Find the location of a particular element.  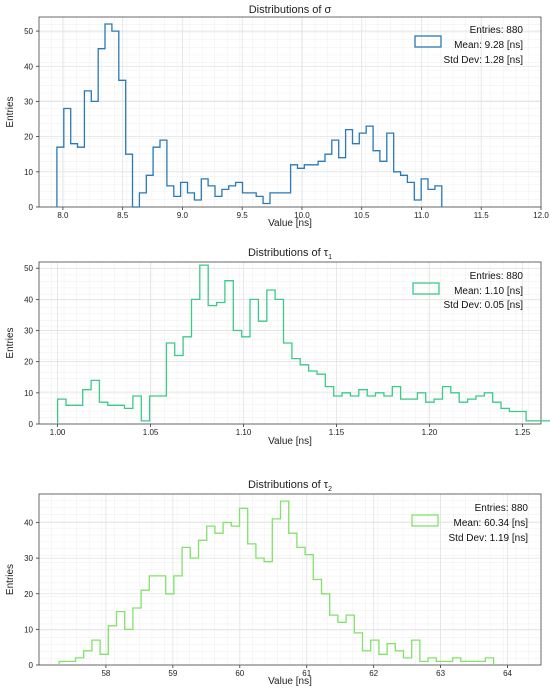

legend-mean: Mean: 60.34 [ns] is located at coordinates (491, 523).